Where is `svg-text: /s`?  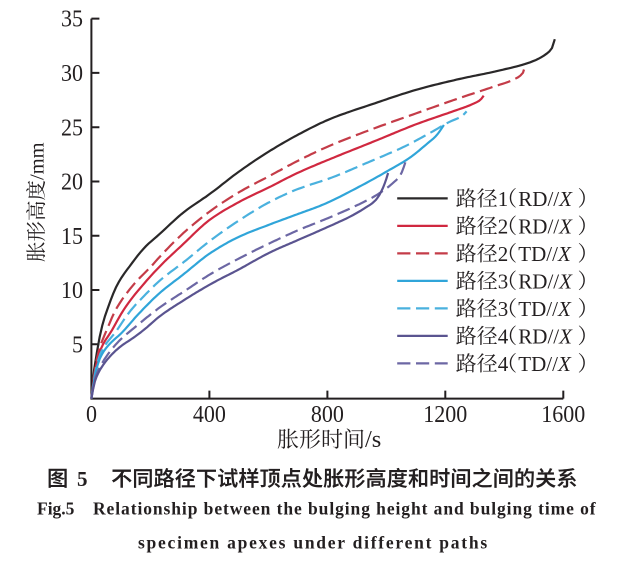
svg-text: /s is located at coordinates (373, 439).